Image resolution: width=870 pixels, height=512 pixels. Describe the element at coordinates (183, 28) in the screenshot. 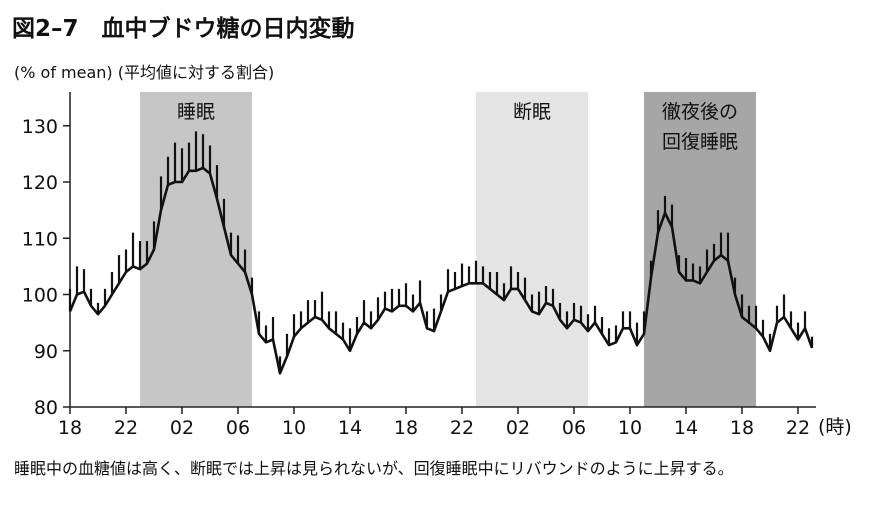

I see `chart-title: 図2–7 血中ブドウ糖の日内変動` at that location.